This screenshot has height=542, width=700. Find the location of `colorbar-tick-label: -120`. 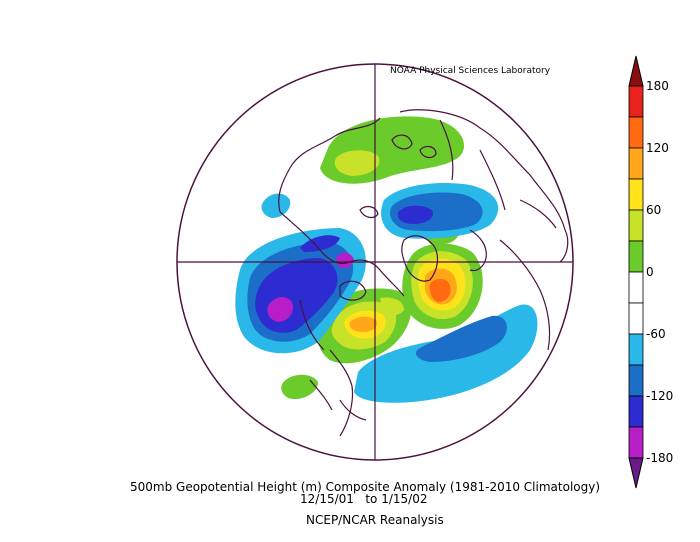

colorbar-tick-label: -120 is located at coordinates (660, 396).